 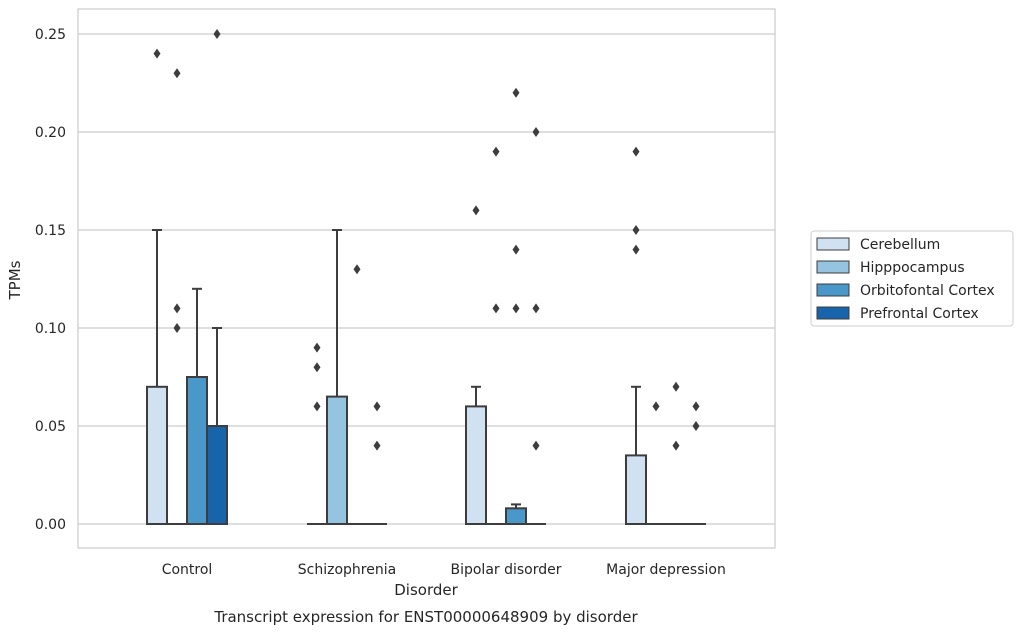 I want to click on y-tick-label: 0.20, so click(x=50, y=133).